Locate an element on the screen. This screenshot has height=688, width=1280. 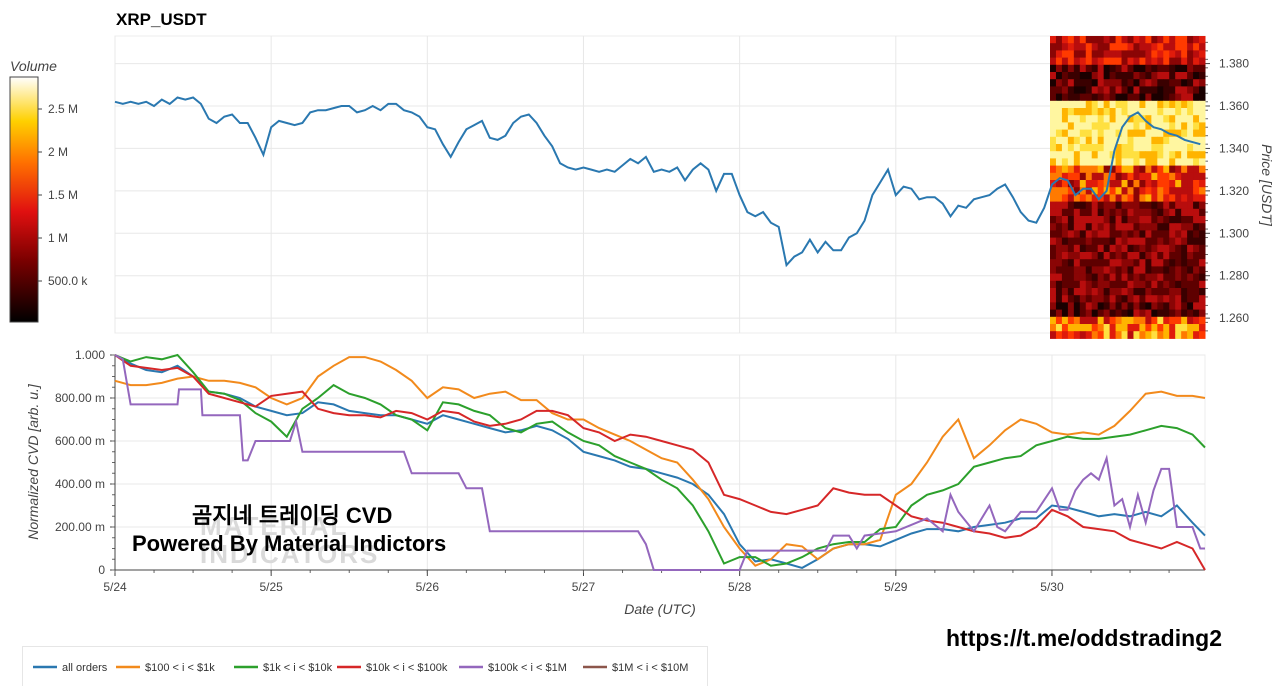
legend-label-5: $1M < i < $10M is located at coordinates (650, 668).